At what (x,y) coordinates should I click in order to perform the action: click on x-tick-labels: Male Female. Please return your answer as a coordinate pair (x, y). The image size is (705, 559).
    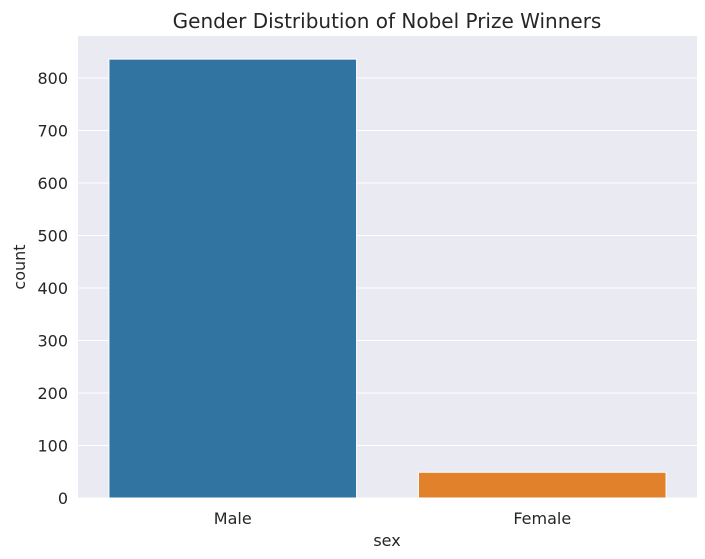
    Looking at the image, I should click on (392, 518).